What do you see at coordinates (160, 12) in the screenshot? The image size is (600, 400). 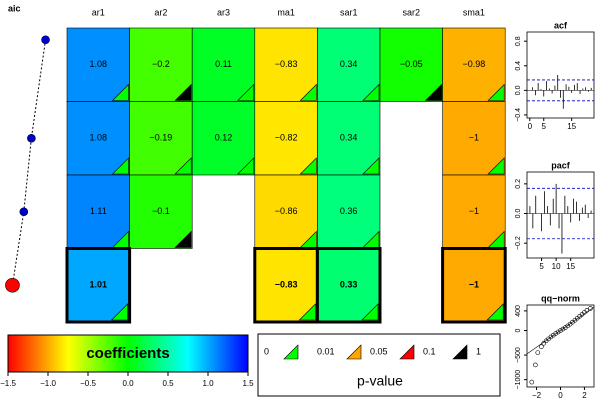 I see `column-label: ar2` at bounding box center [160, 12].